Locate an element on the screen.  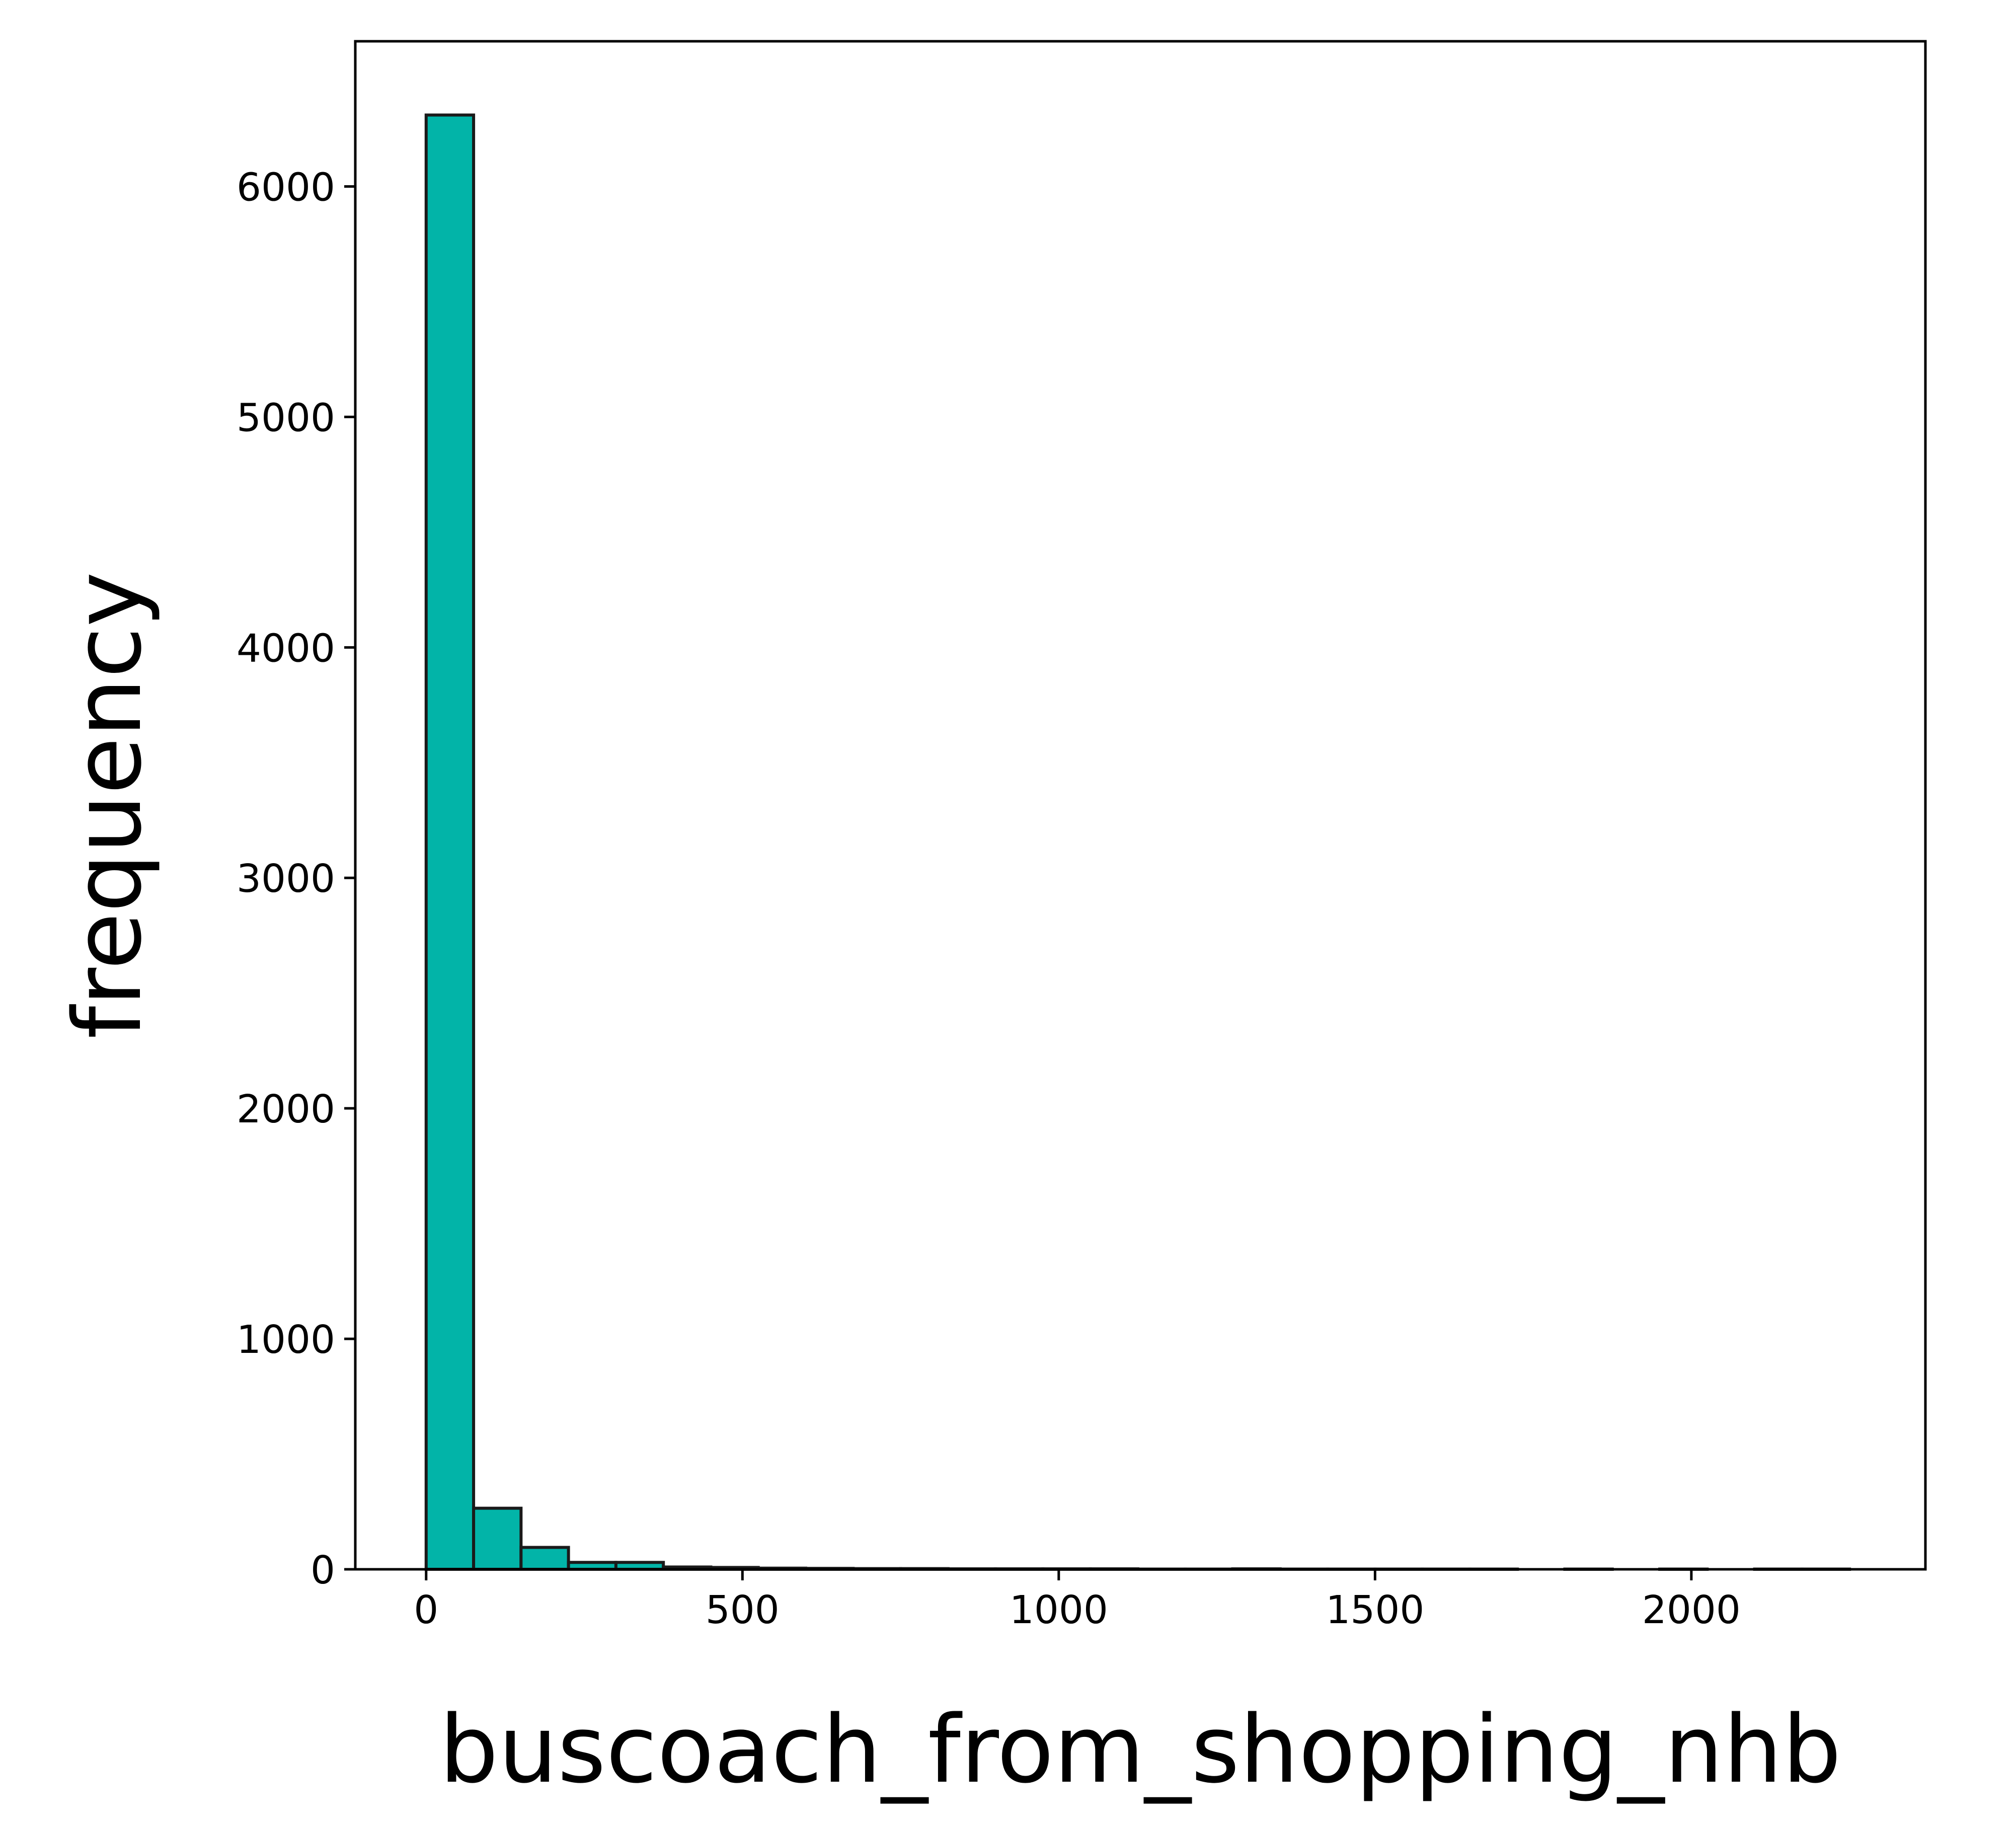
x-tick-label: 500 is located at coordinates (743, 1610).